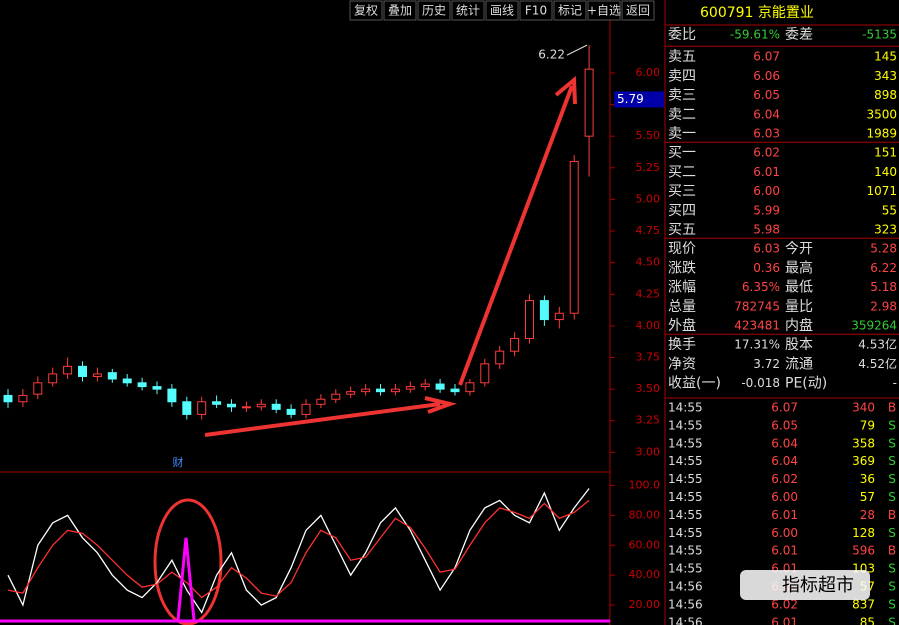 The height and width of the screenshot is (625, 899). What do you see at coordinates (784, 443) in the screenshot?
I see `trade-price: 6.04` at bounding box center [784, 443].